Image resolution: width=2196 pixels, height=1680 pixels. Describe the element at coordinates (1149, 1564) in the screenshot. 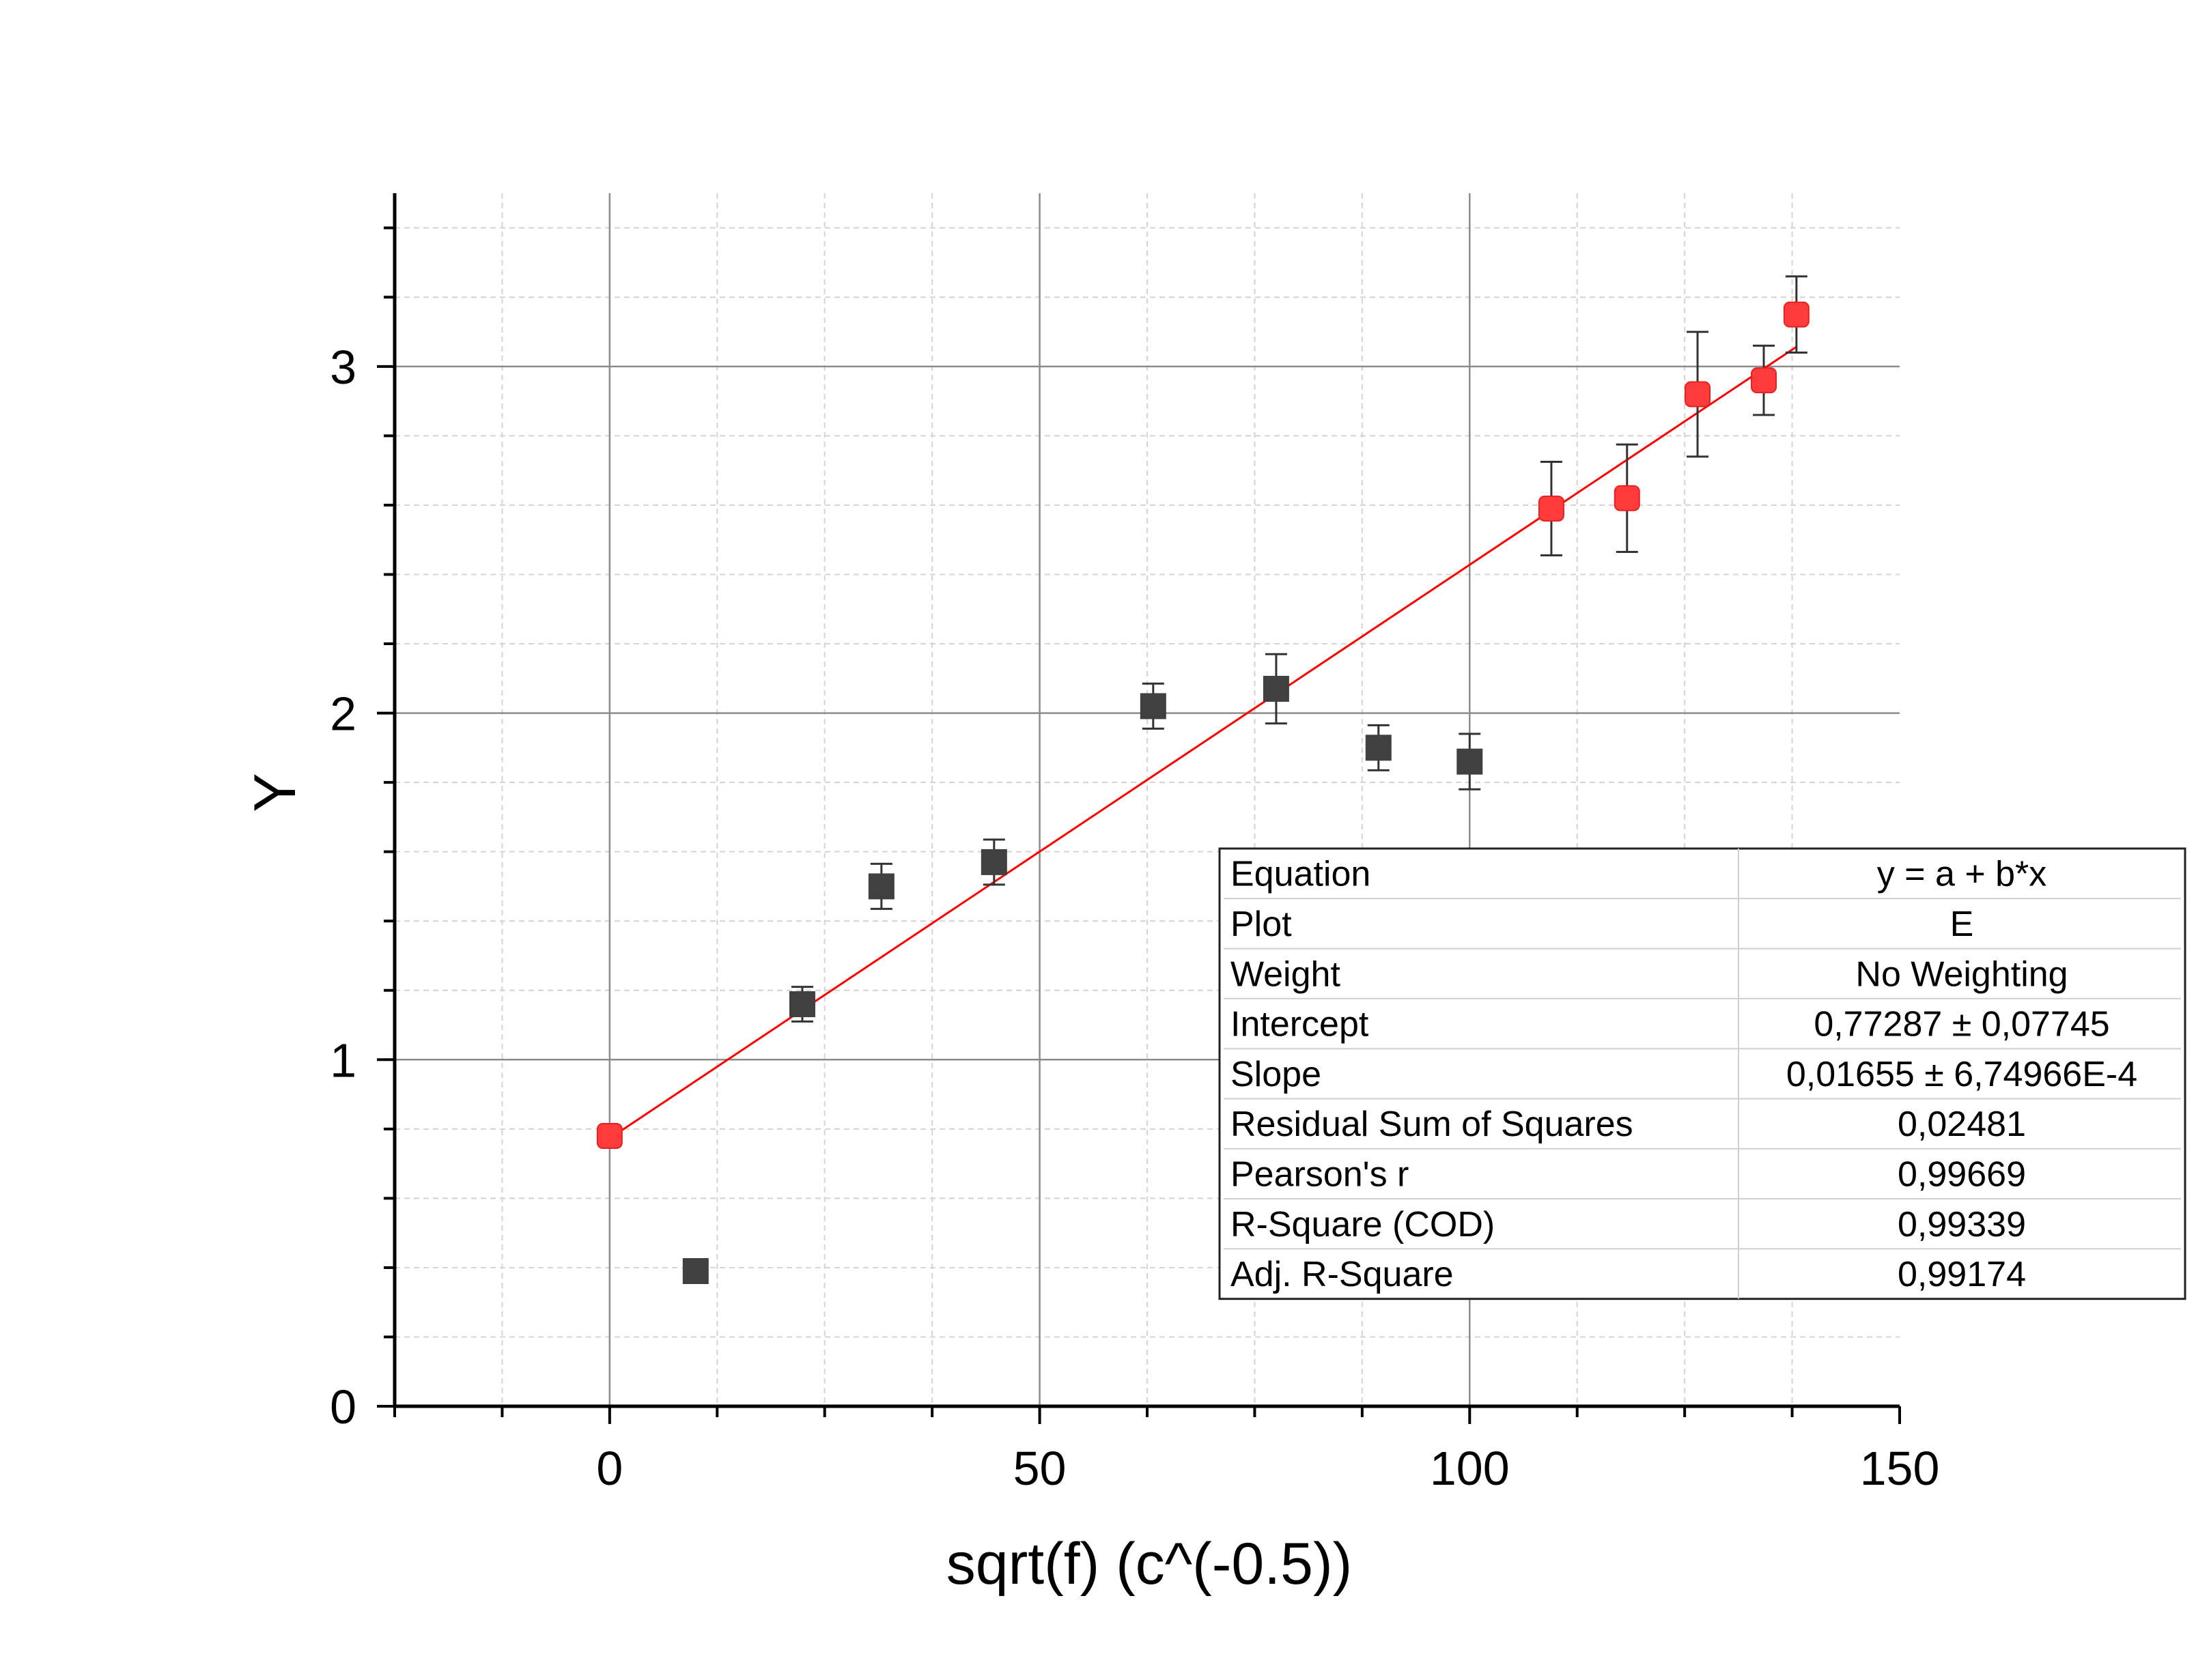

I see `x-axis-title: sqrt(f) (c^(-0.5))` at that location.